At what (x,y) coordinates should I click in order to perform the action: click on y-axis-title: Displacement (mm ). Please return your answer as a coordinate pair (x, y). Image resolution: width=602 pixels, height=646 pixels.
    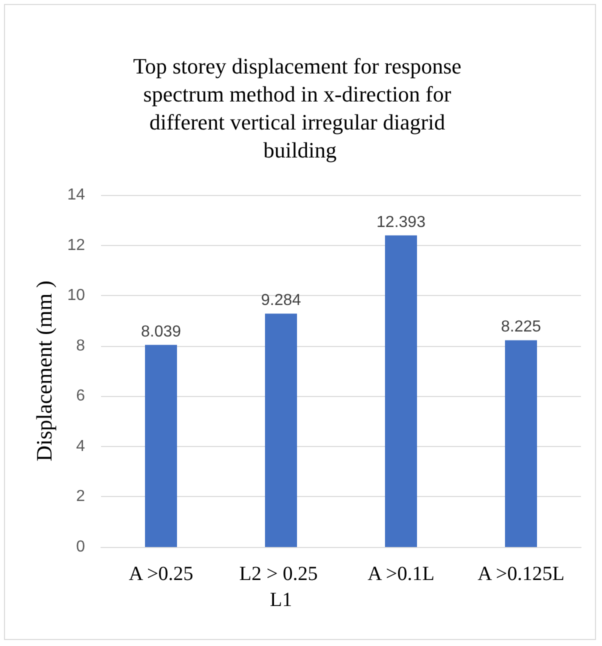
    Looking at the image, I should click on (44, 371).